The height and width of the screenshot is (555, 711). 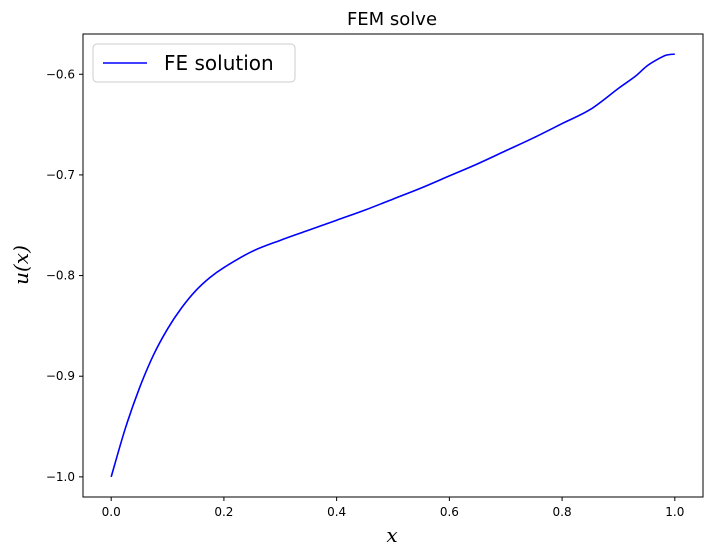 I want to click on y-tick-label: −0.6, so click(x=60, y=74).